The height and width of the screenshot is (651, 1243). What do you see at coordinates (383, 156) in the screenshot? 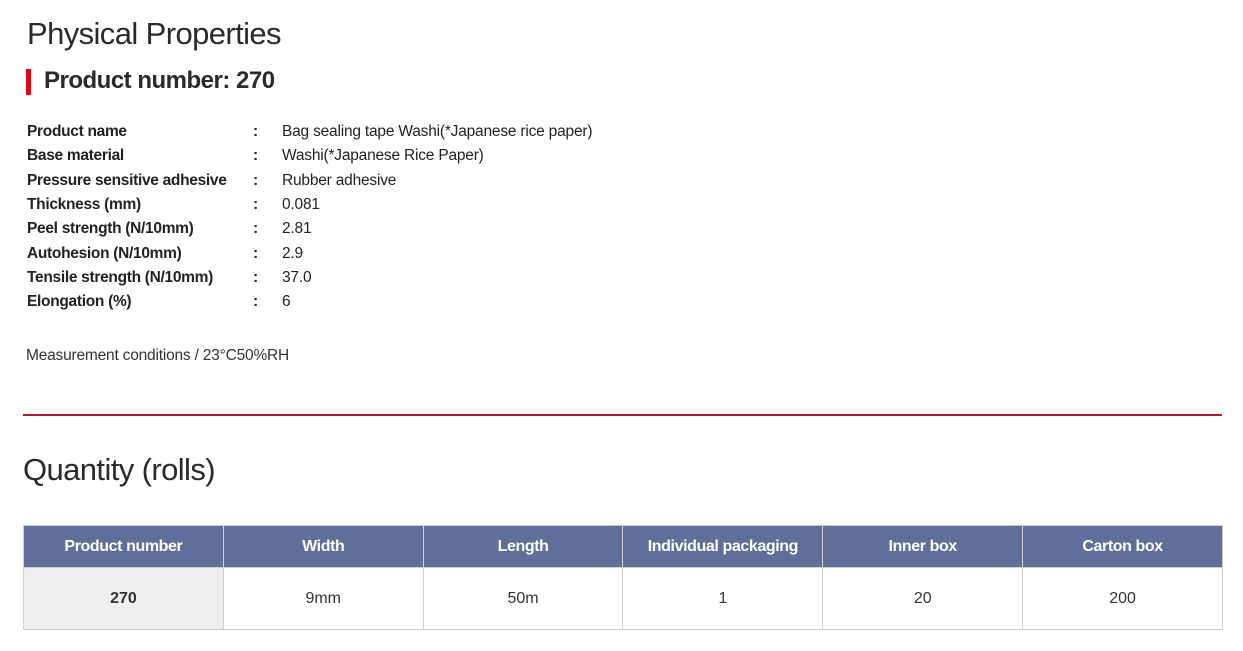
I see `spec-value: Washi(*Japanese Rice Paper)` at bounding box center [383, 156].